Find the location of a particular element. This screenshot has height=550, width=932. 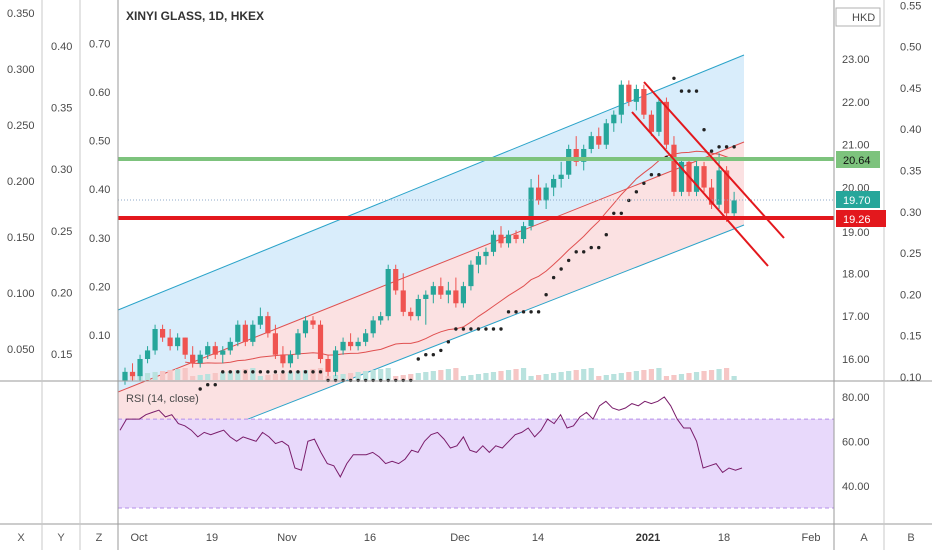

left-axis-1-tick: 0.200 is located at coordinates (21, 182).